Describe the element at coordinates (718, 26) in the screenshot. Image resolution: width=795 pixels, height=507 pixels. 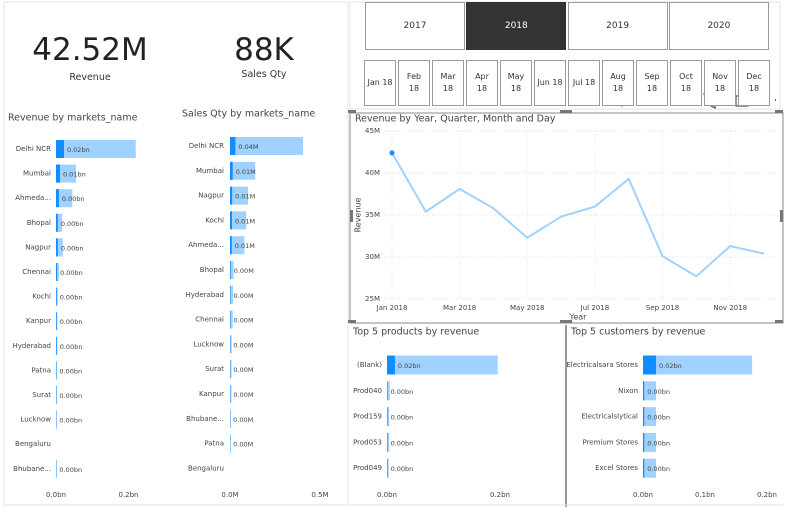
I see `year-button: 2020` at that location.